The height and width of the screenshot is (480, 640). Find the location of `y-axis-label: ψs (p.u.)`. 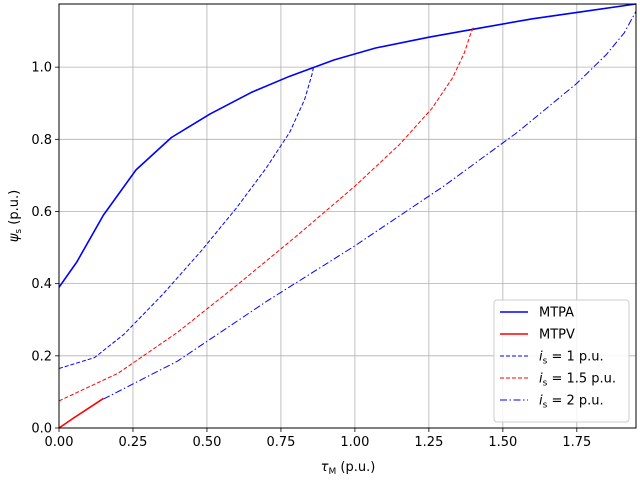

y-axis-label: ψs (p.u.) is located at coordinates (15, 216).